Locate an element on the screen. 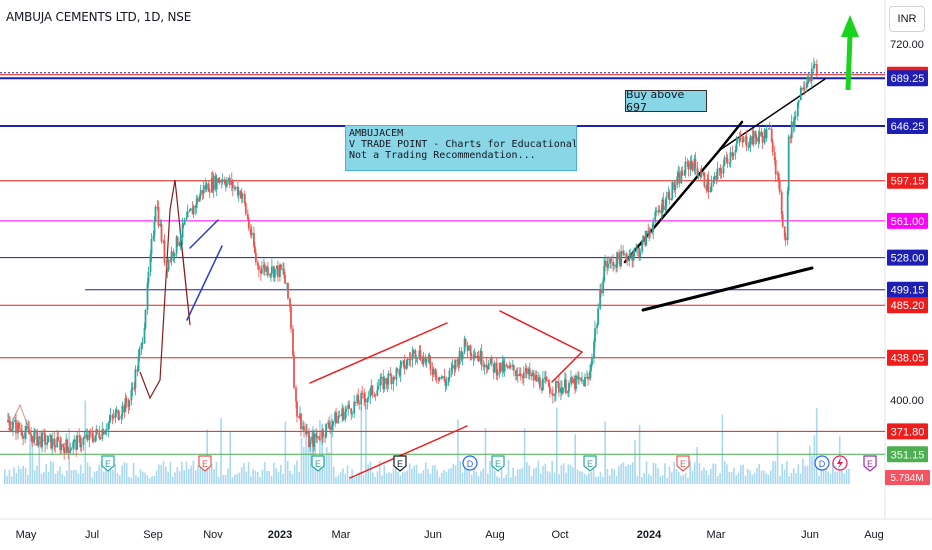 The height and width of the screenshot is (550, 932). level-label-text: 371.80 is located at coordinates (908, 432).